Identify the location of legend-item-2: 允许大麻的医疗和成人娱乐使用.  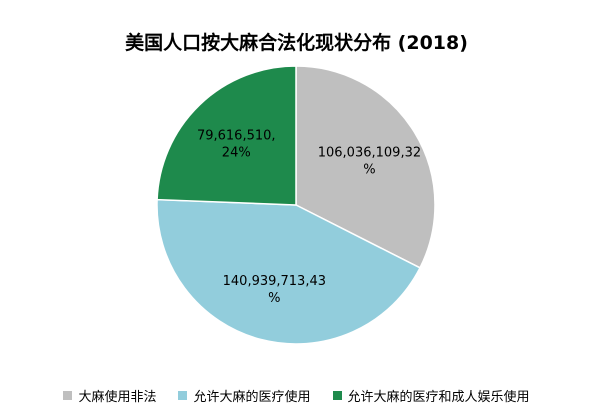
(431, 395).